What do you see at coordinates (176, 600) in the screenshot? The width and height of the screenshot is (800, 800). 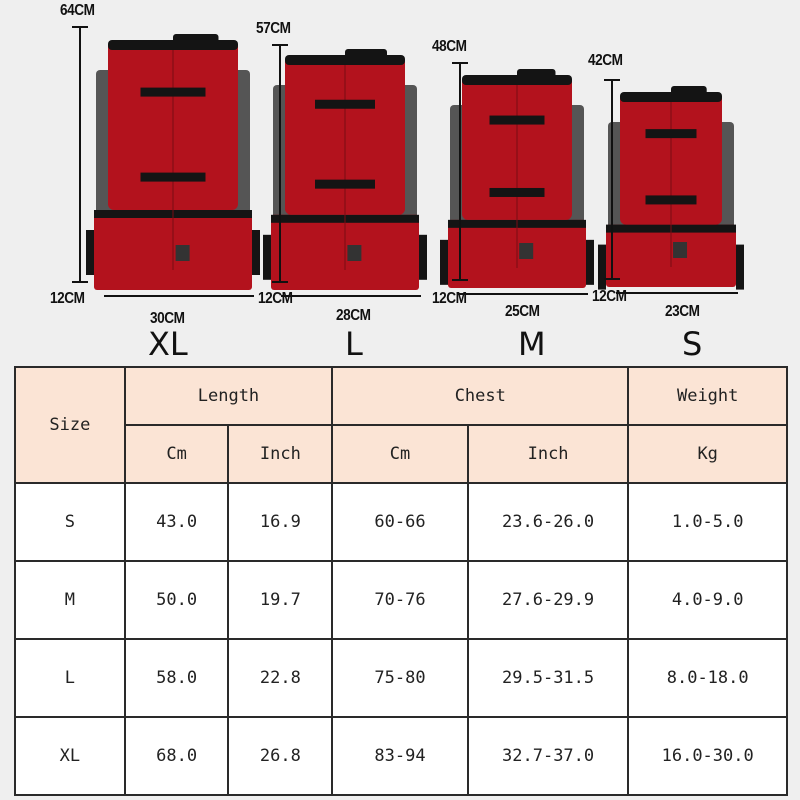 I see `table-cell: 50.0` at bounding box center [176, 600].